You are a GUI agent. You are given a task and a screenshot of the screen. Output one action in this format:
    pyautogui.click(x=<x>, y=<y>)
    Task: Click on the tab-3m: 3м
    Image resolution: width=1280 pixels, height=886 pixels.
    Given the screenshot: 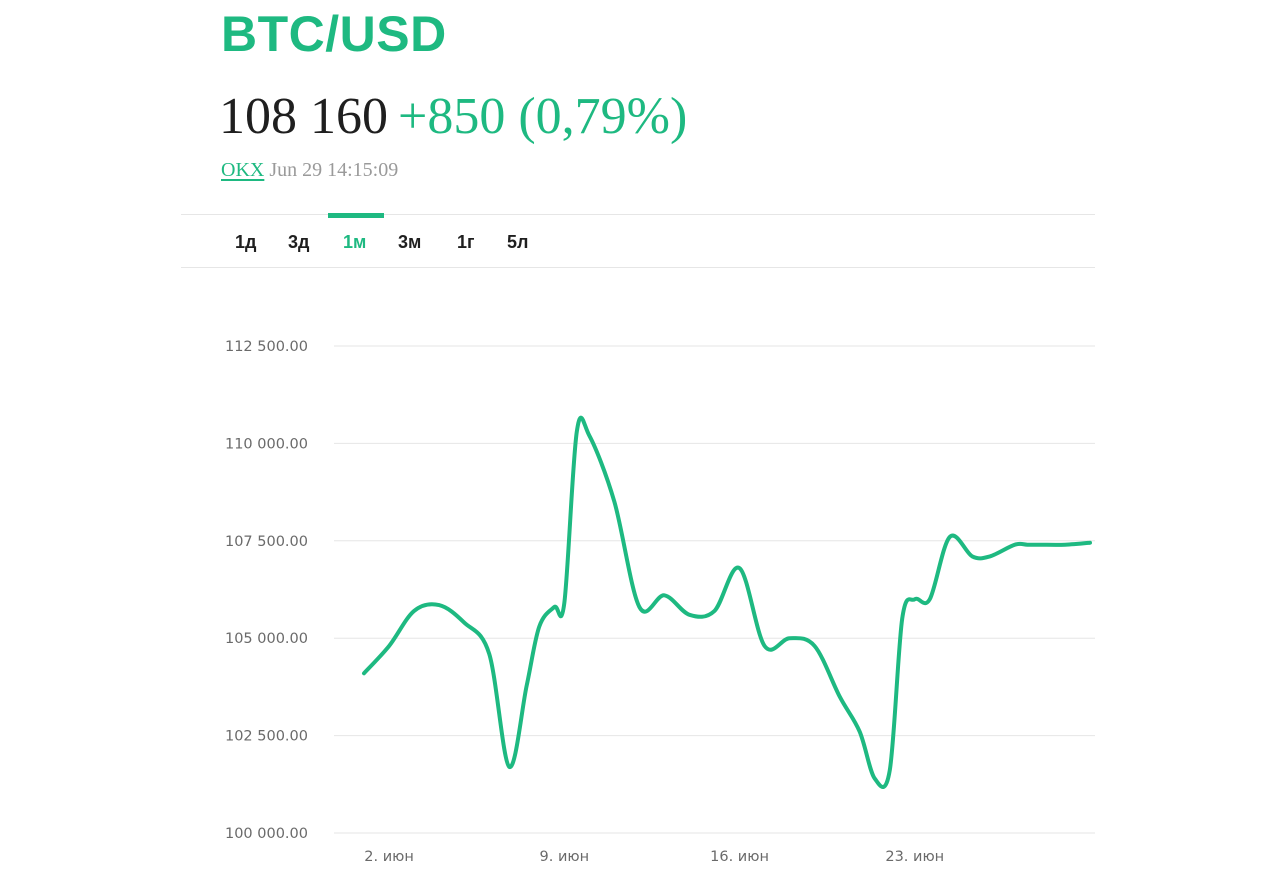 What is the action you would take?
    pyautogui.click(x=410, y=242)
    